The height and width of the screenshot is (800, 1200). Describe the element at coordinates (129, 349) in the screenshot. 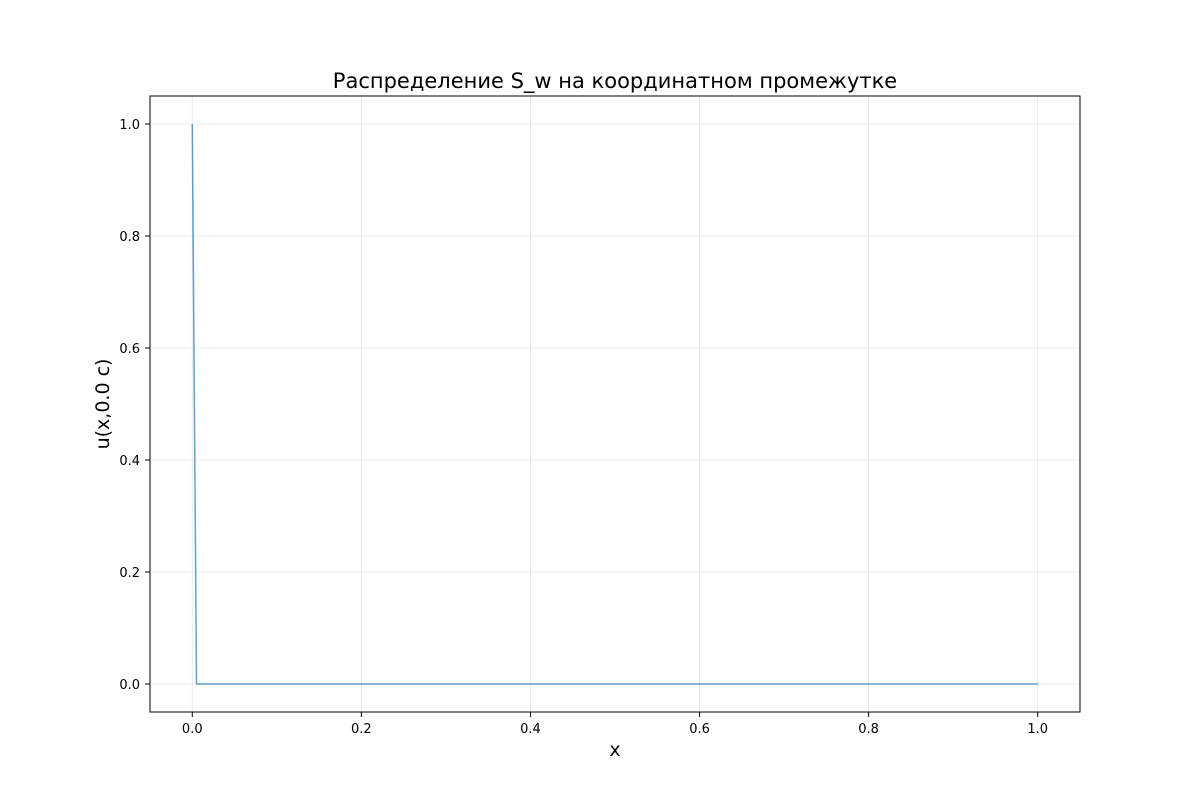

I see `y-tick-label: 0.6` at that location.